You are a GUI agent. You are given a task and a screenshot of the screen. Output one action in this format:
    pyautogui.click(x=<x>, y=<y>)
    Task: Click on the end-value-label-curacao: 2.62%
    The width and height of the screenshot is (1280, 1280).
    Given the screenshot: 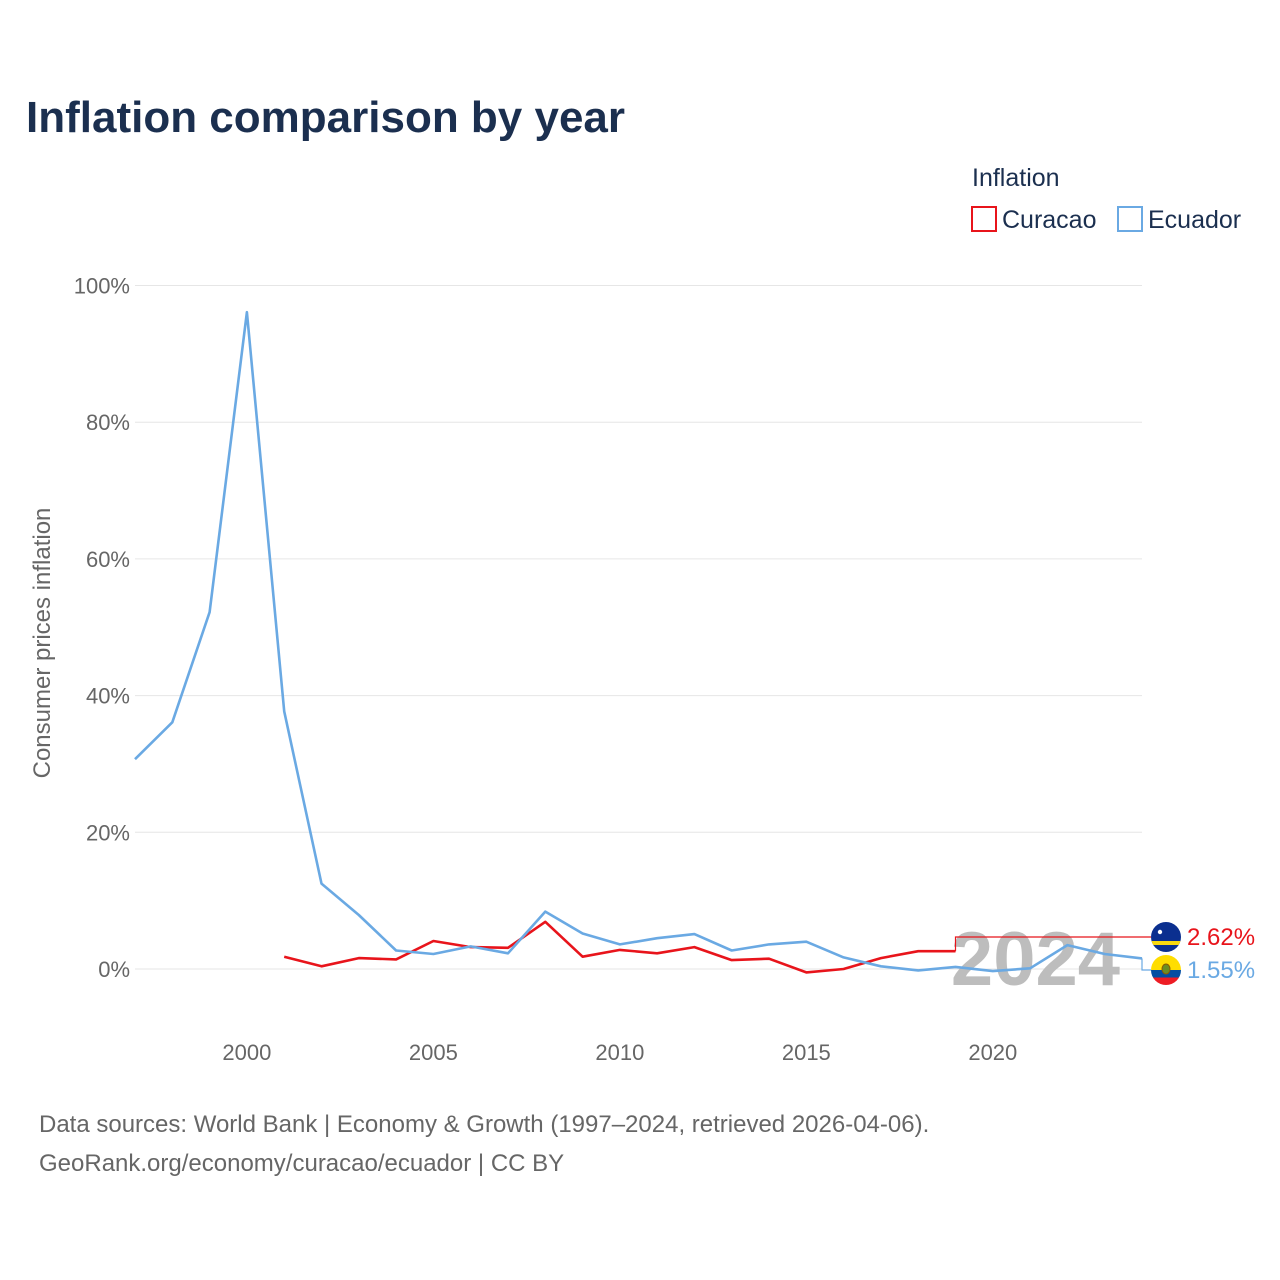 What is the action you would take?
    pyautogui.click(x=1221, y=937)
    